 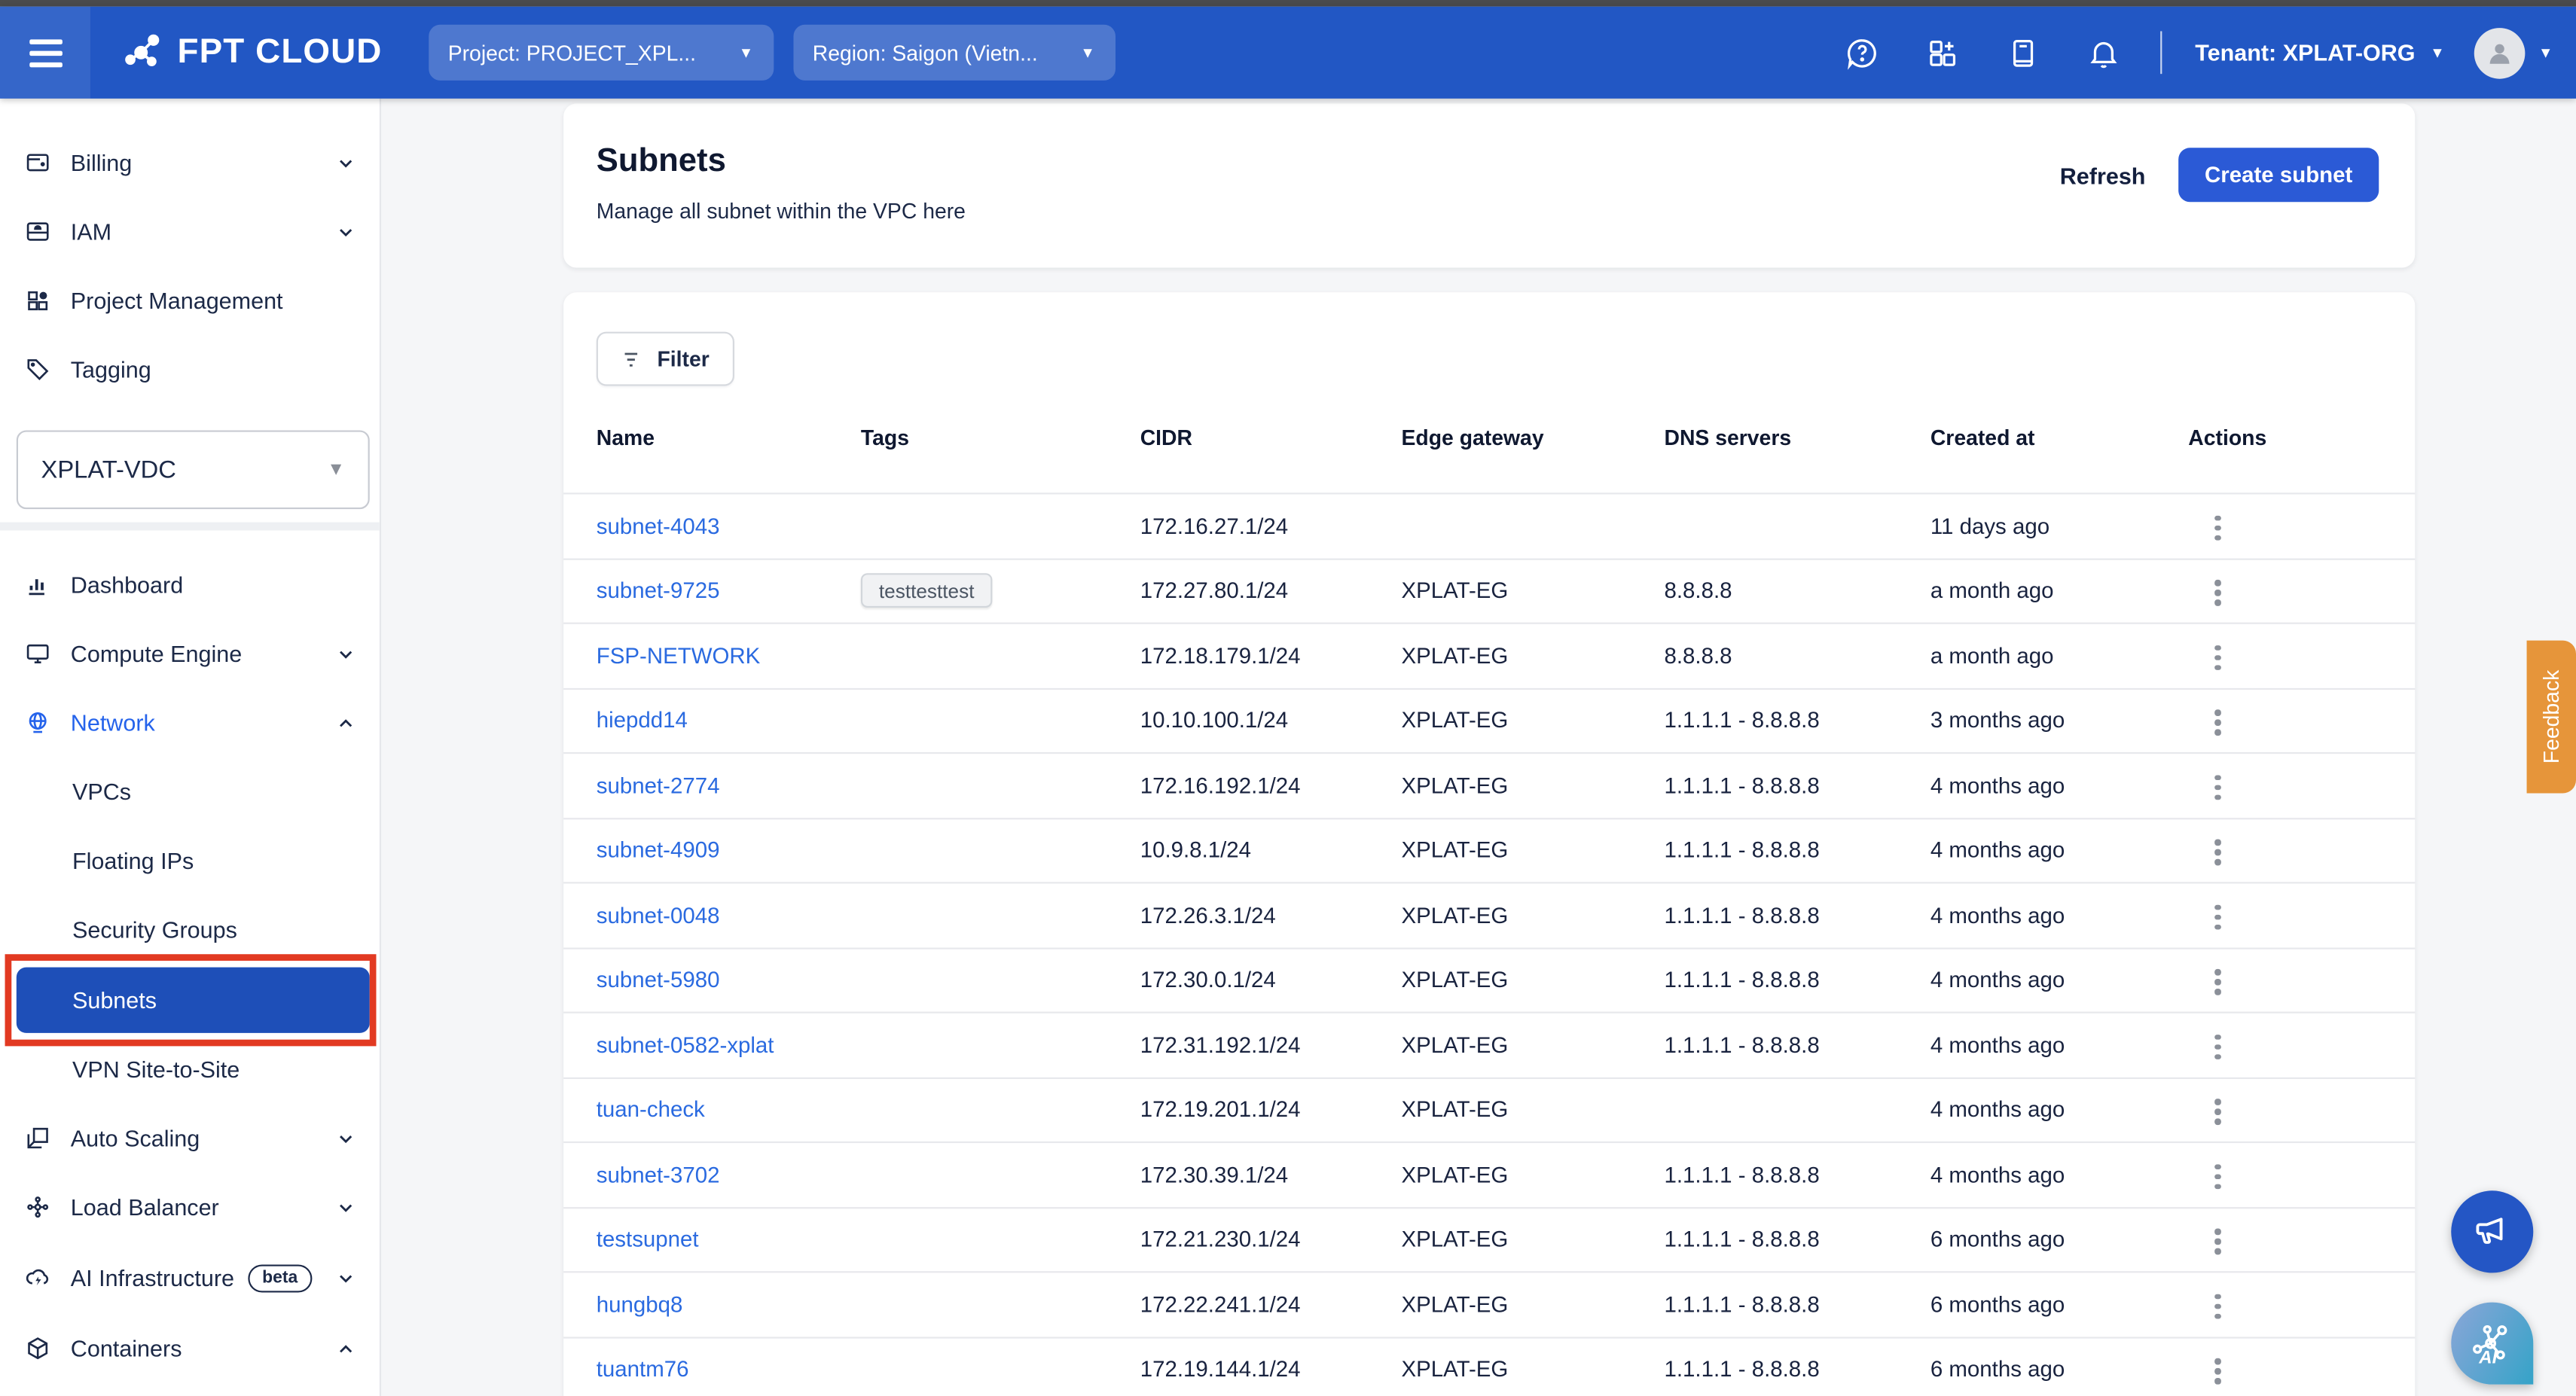 What do you see at coordinates (1215, 526) in the screenshot?
I see `cidr-cell: 172.16.27.1/24` at bounding box center [1215, 526].